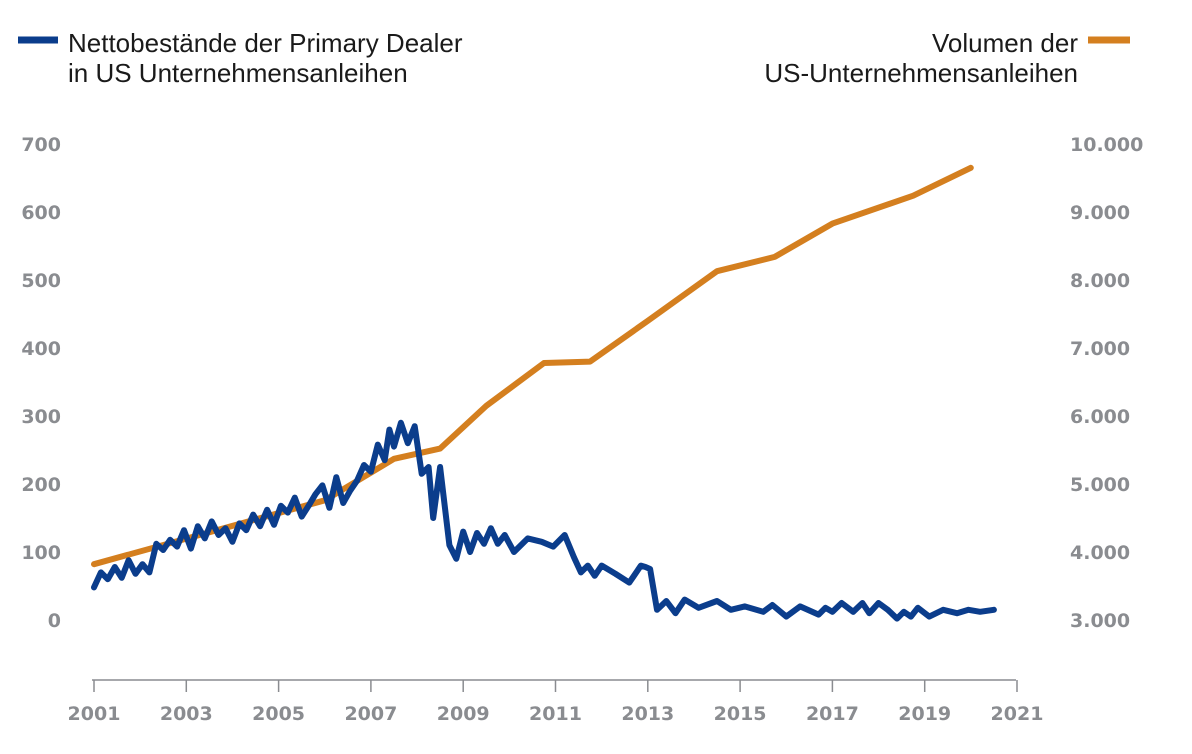  What do you see at coordinates (41, 281) in the screenshot?
I see `y-left-tick-label: 500` at bounding box center [41, 281].